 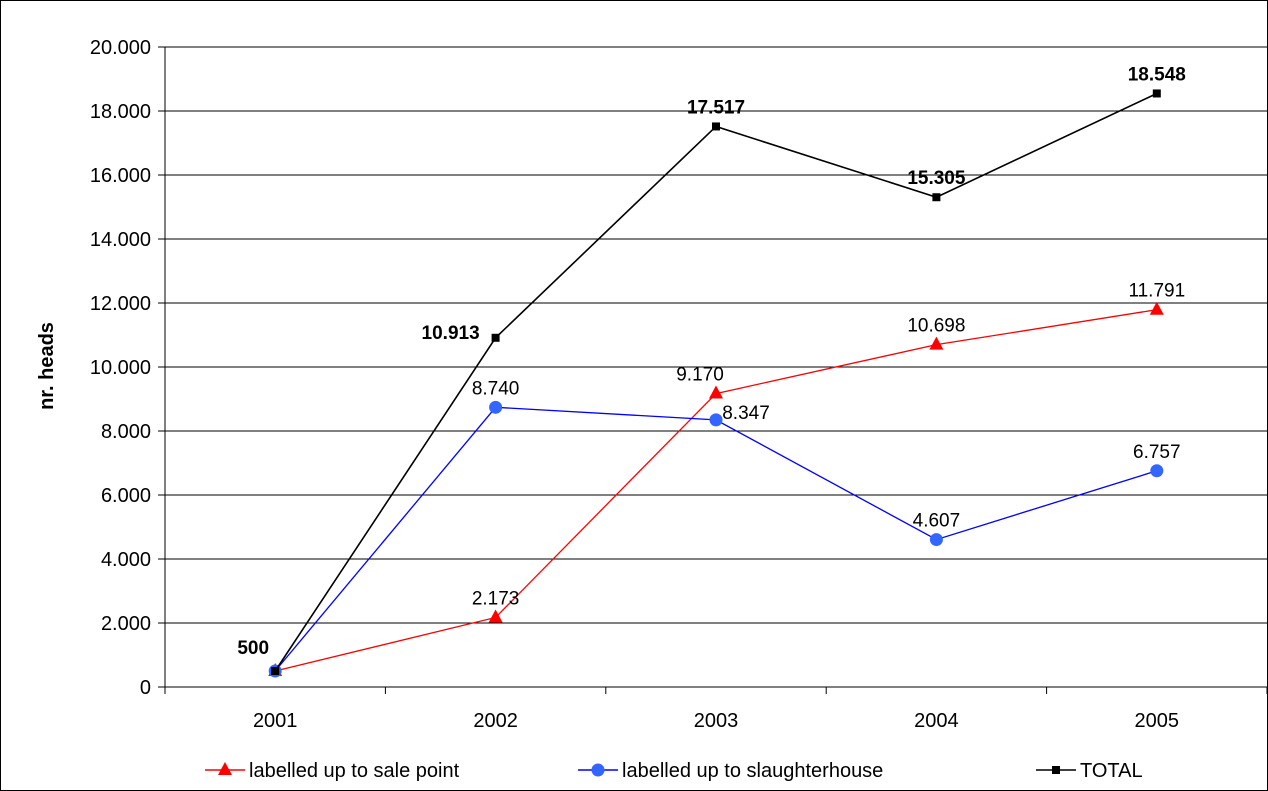 I want to click on legend-item: labelled up to slaughterhouse, so click(x=730, y=771).